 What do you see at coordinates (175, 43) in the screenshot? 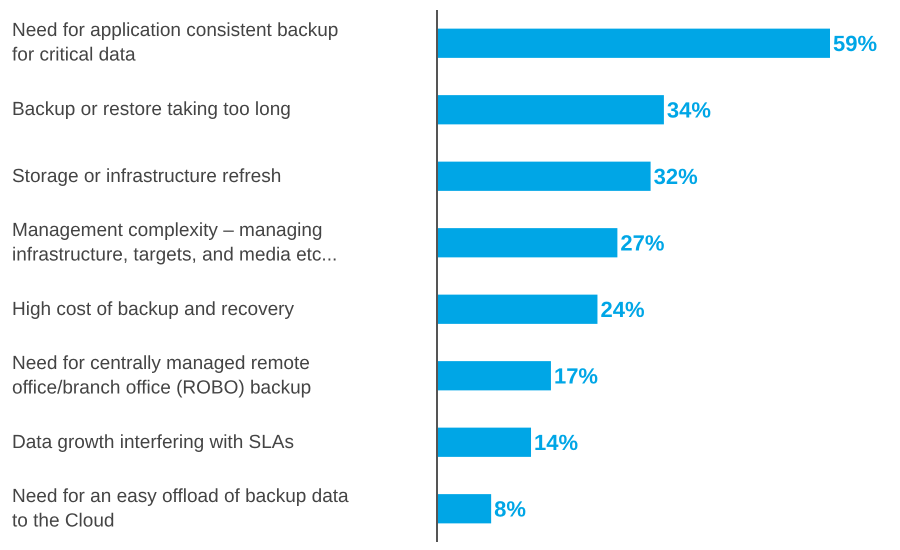
I see `y-tick-label: Need for application consistent backup for critical data` at bounding box center [175, 43].